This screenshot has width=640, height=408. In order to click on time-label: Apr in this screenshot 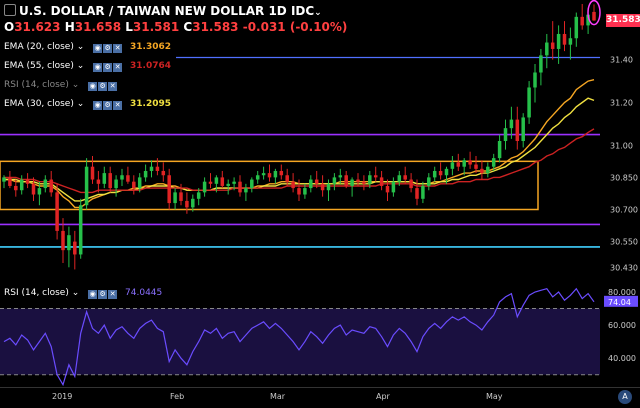, I will do `click(383, 396)`.